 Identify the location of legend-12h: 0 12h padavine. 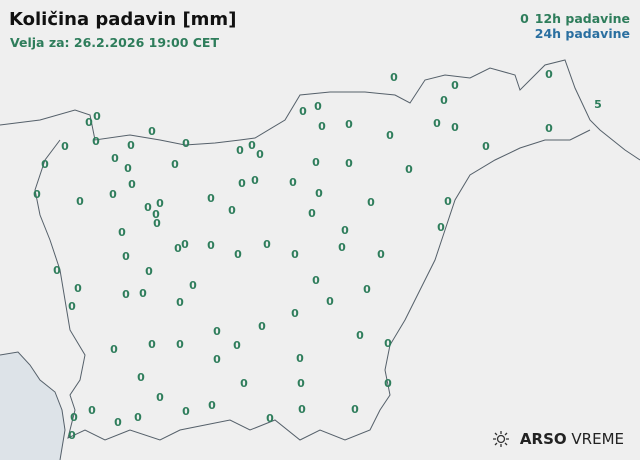
(575, 18).